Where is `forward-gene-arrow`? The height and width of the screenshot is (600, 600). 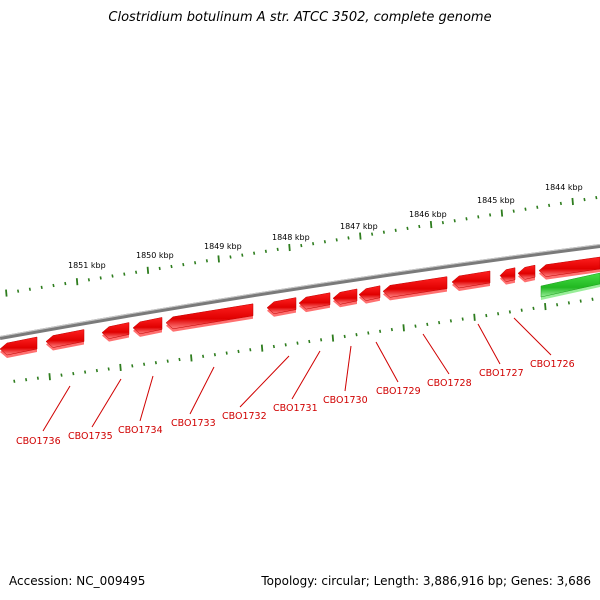
forward-gene-arrow is located at coordinates (570, 285).